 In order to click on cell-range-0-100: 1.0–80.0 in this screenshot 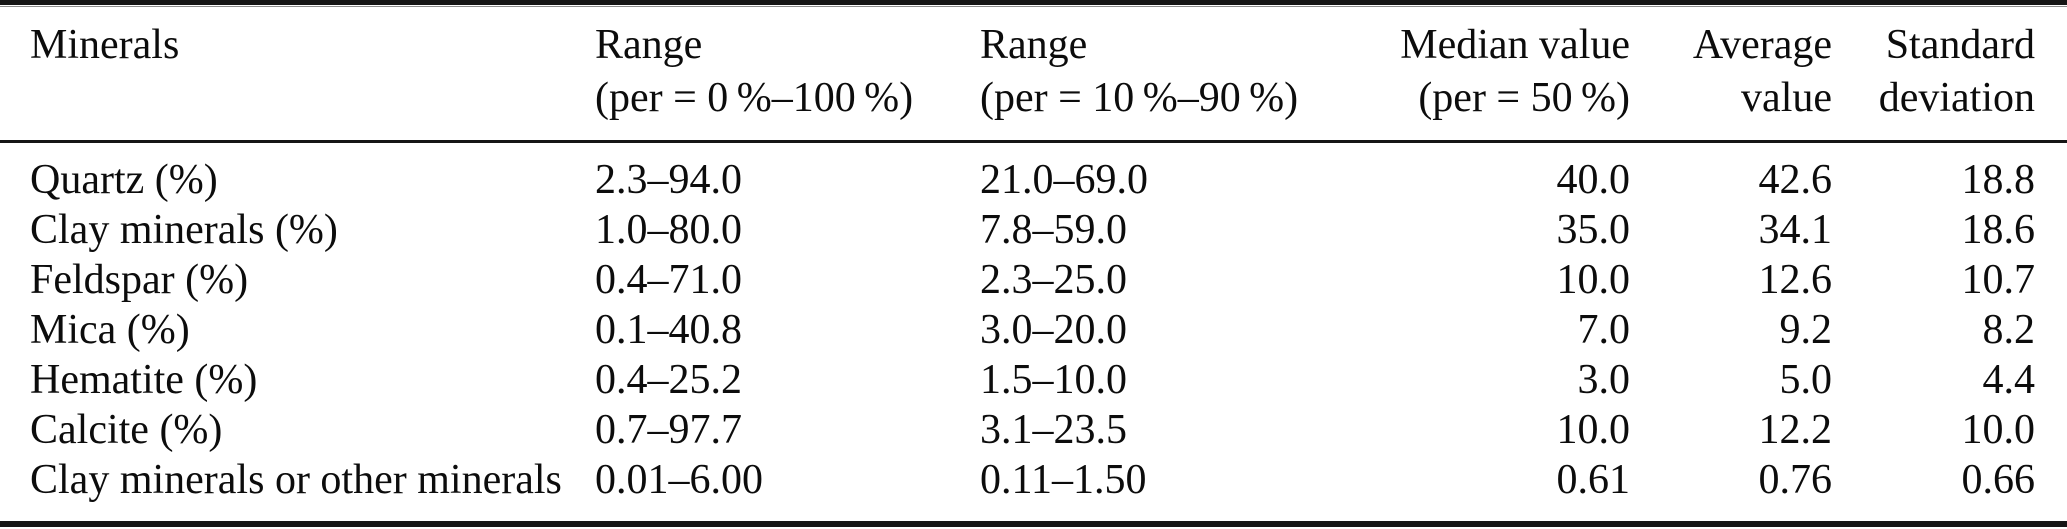, I will do `click(668, 230)`.